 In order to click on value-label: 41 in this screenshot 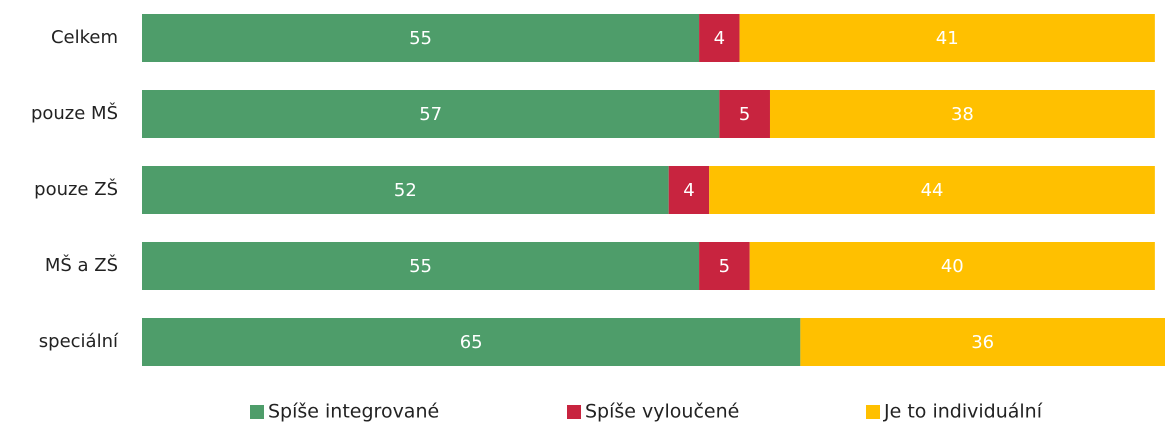, I will do `click(947, 38)`.